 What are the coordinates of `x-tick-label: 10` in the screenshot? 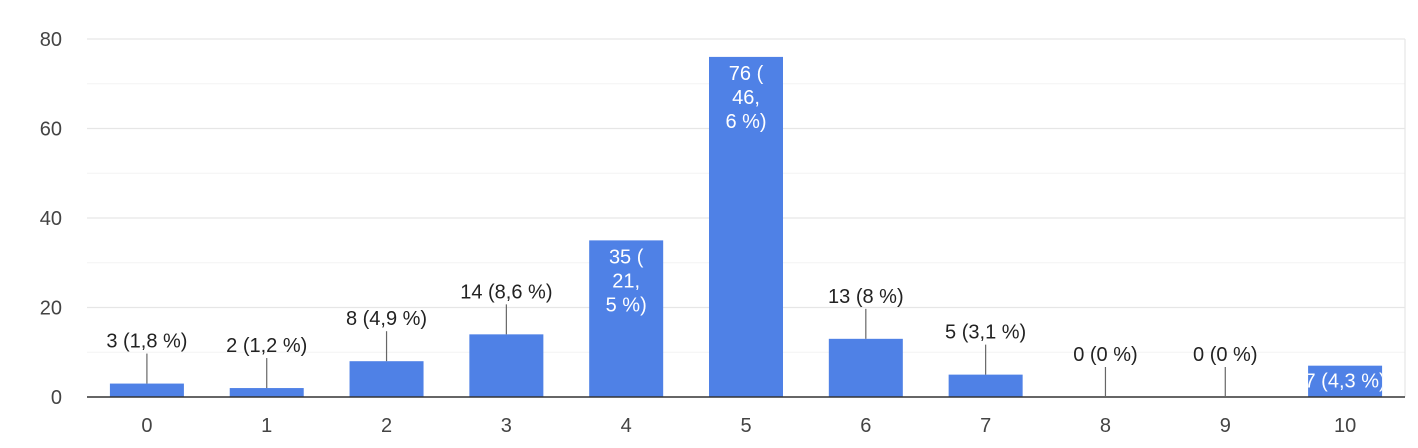 It's located at (1345, 426).